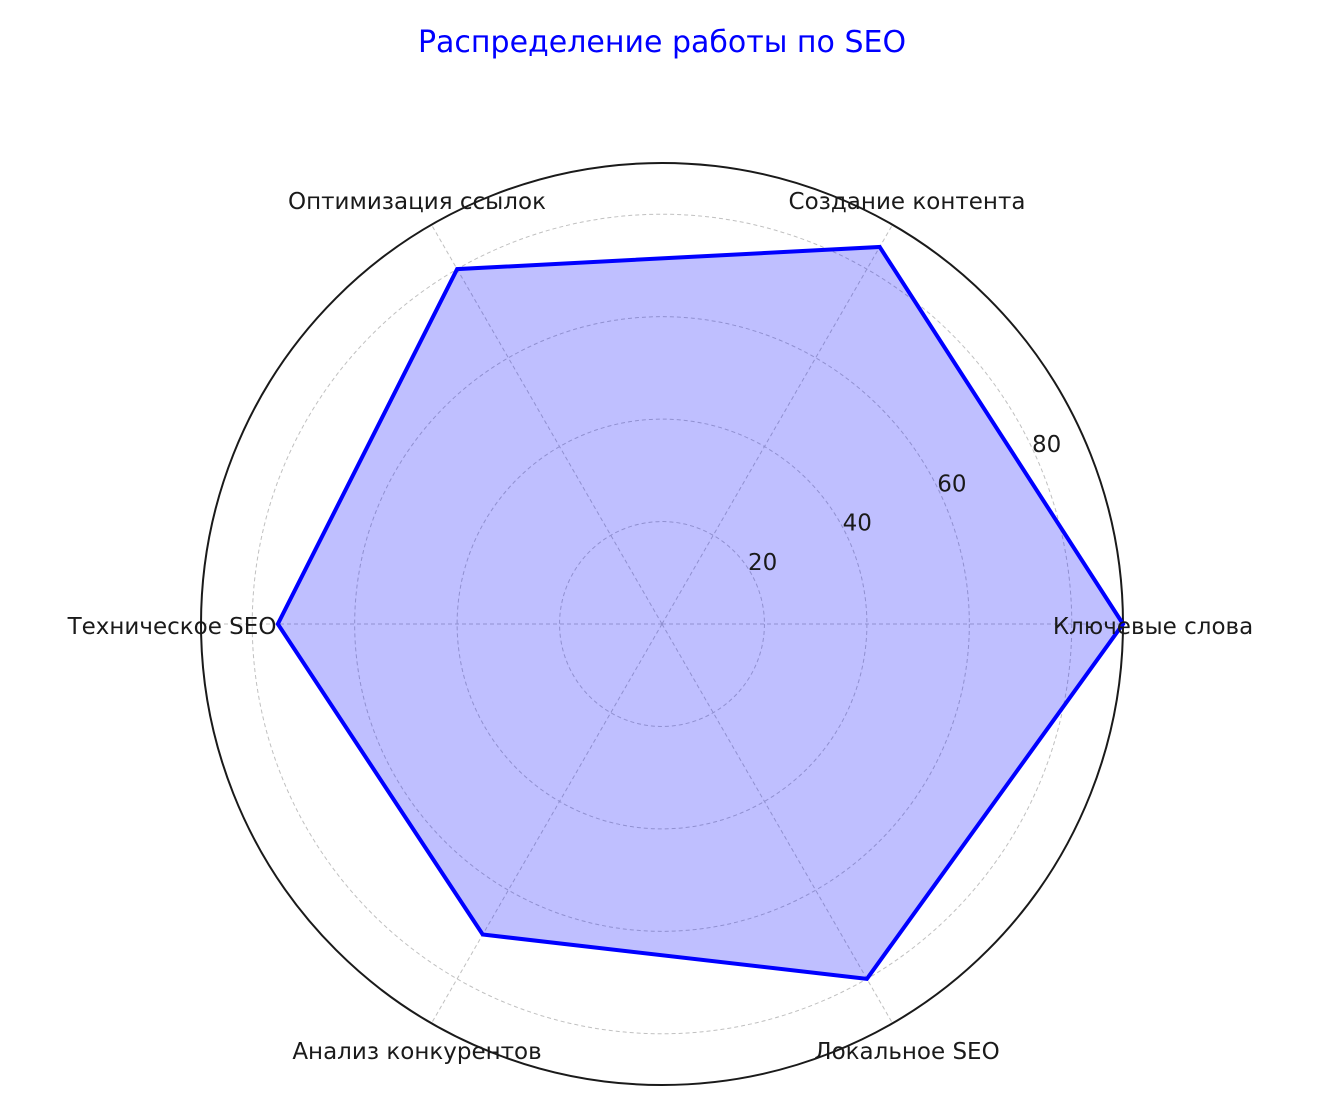 This screenshot has width=1319, height=1106. I want to click on category-label: Ключевые слова, so click(1153, 627).